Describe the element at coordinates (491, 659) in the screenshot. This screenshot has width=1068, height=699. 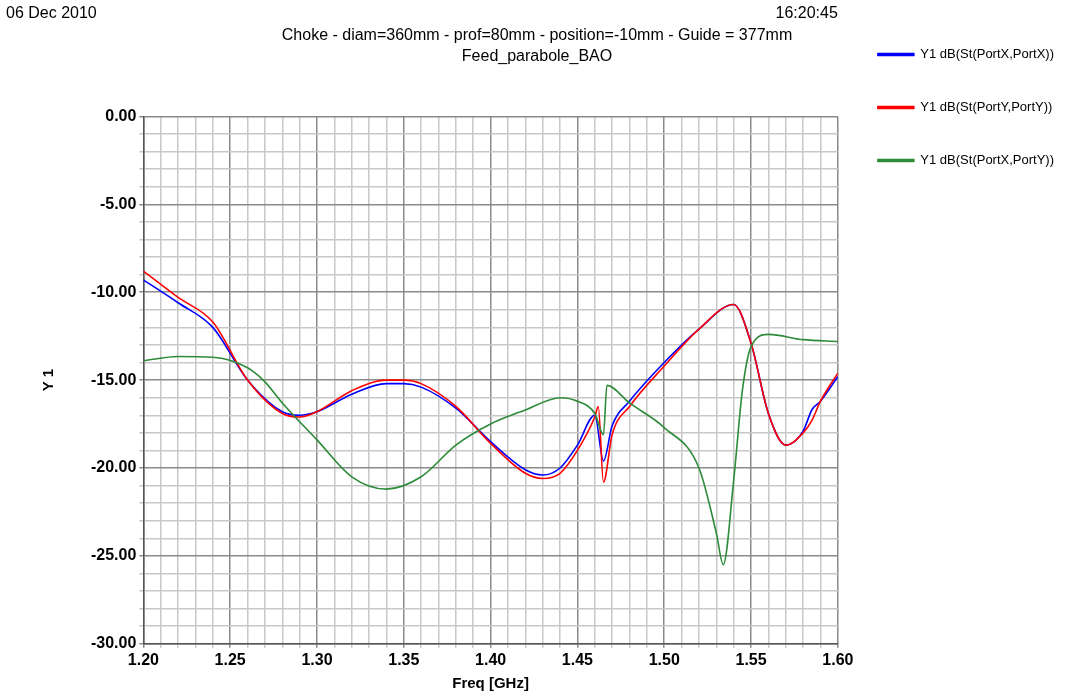
I see `x-tick-label: 1.40` at that location.